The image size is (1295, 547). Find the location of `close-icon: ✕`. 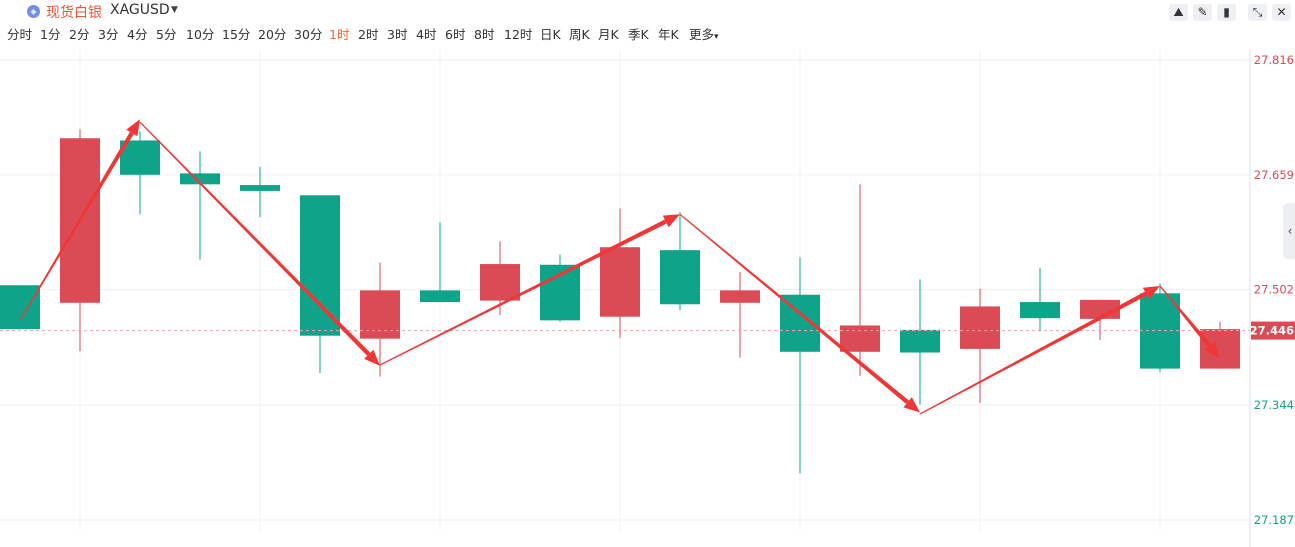

close-icon: ✕ is located at coordinates (1281, 12).